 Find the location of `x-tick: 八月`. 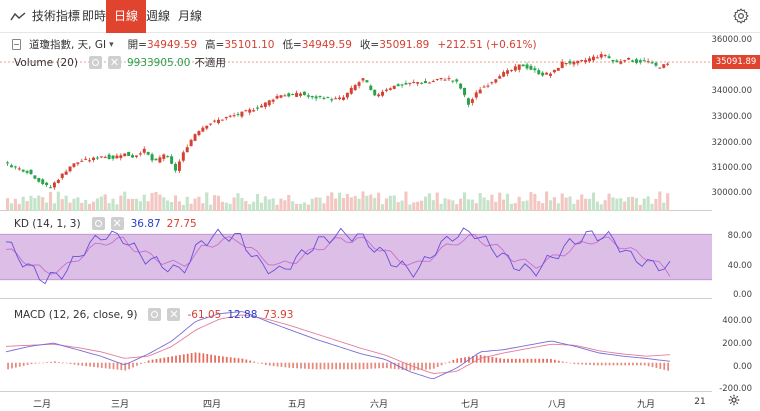

x-tick: 八月 is located at coordinates (557, 405).